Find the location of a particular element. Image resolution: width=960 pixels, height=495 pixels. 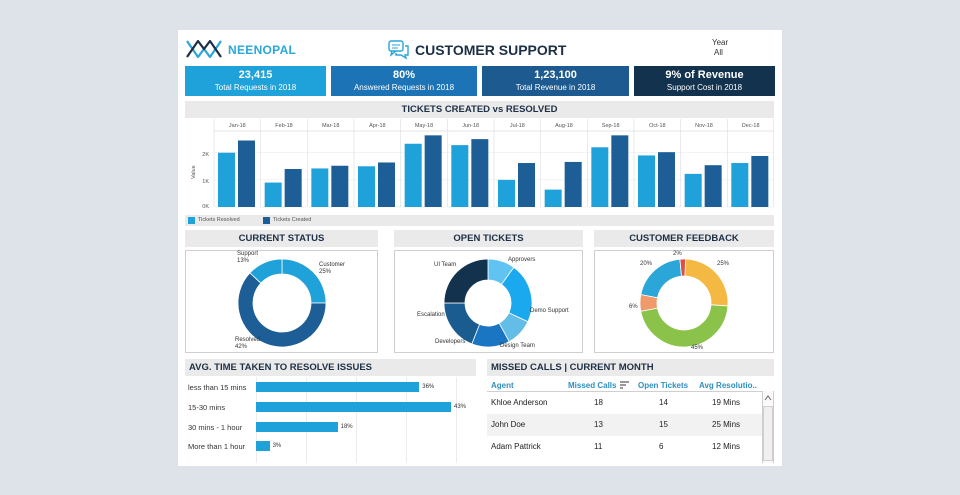

current-status-donut is located at coordinates (282, 303).